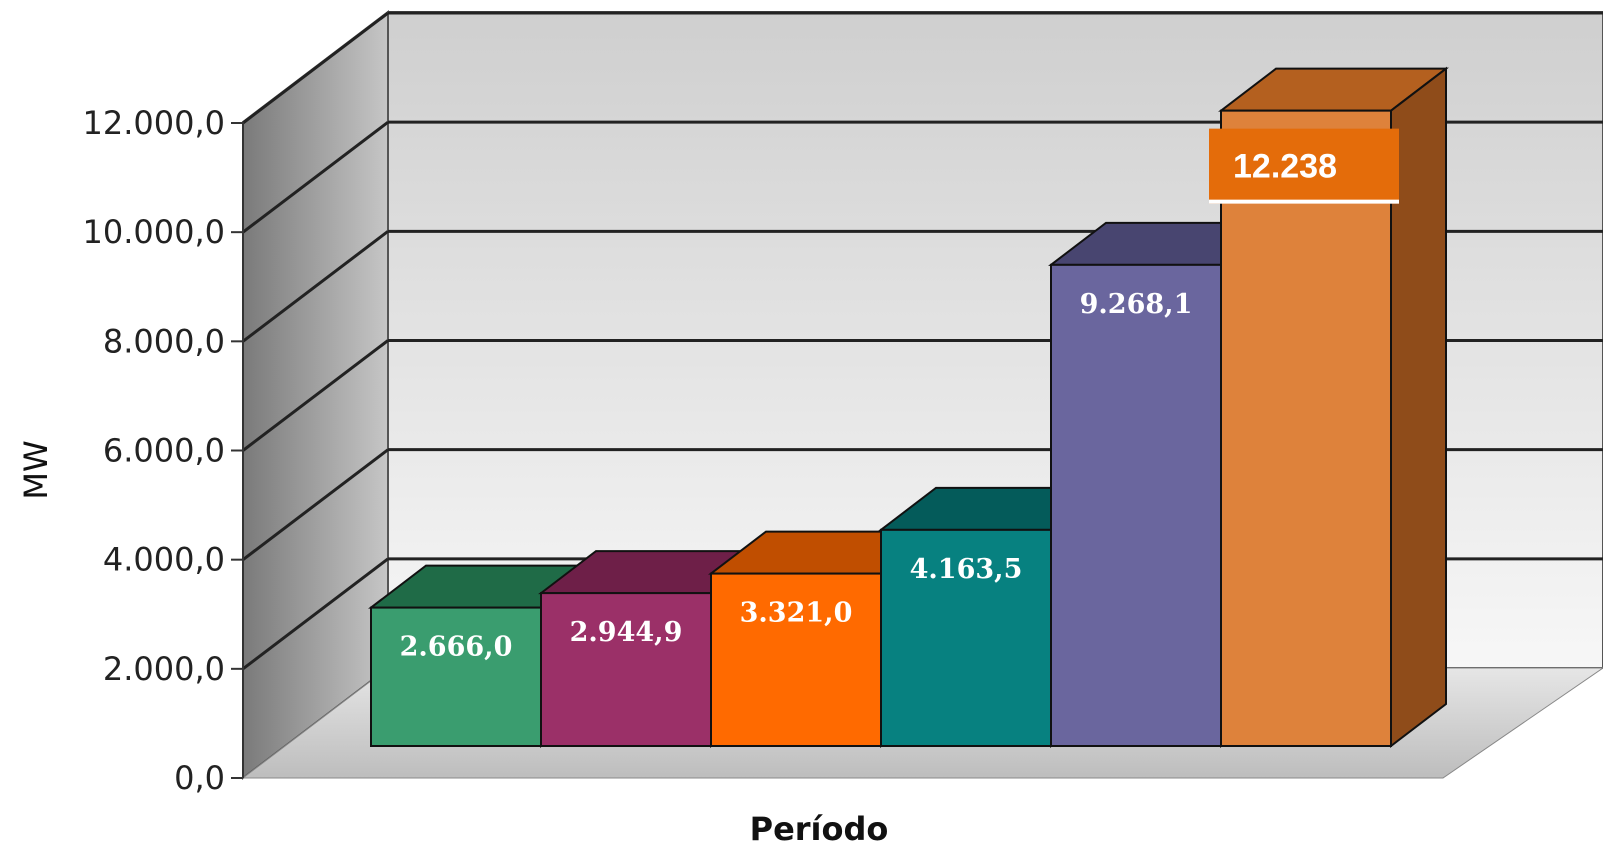 Image resolution: width=1603 pixels, height=856 pixels. What do you see at coordinates (966, 569) in the screenshot?
I see `data-label-4: 4.163,5` at bounding box center [966, 569].